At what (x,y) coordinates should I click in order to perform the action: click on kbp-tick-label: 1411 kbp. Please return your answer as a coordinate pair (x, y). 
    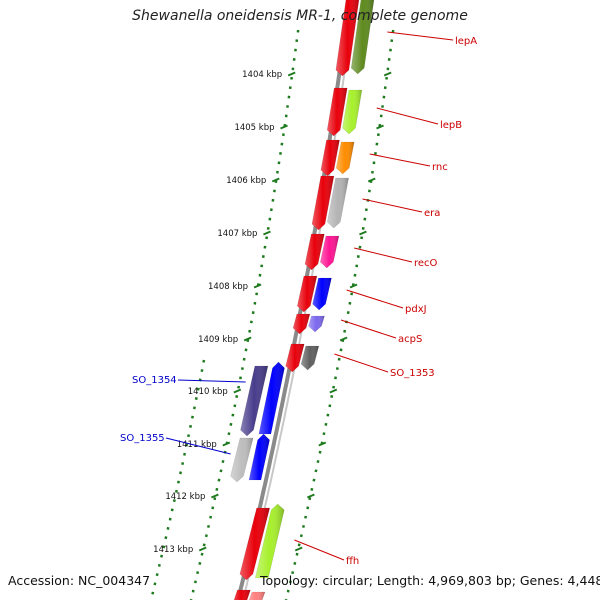
    Looking at the image, I should click on (197, 445).